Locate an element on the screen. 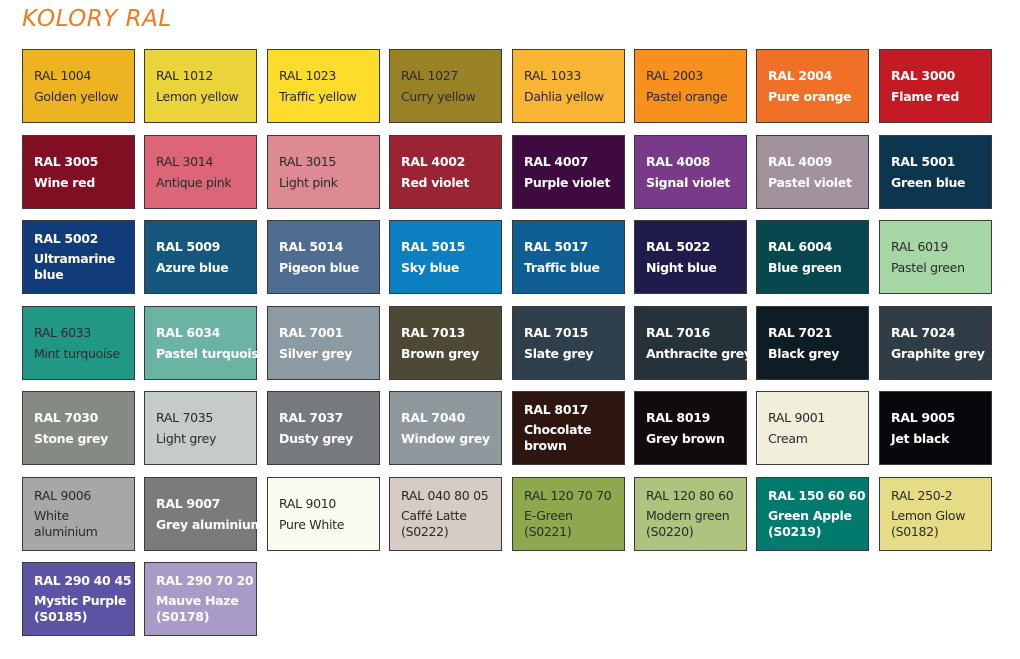 This screenshot has width=1020, height=659. color-swatch: RAL 250-2 Lemon Glow (S0182) is located at coordinates (935, 514).